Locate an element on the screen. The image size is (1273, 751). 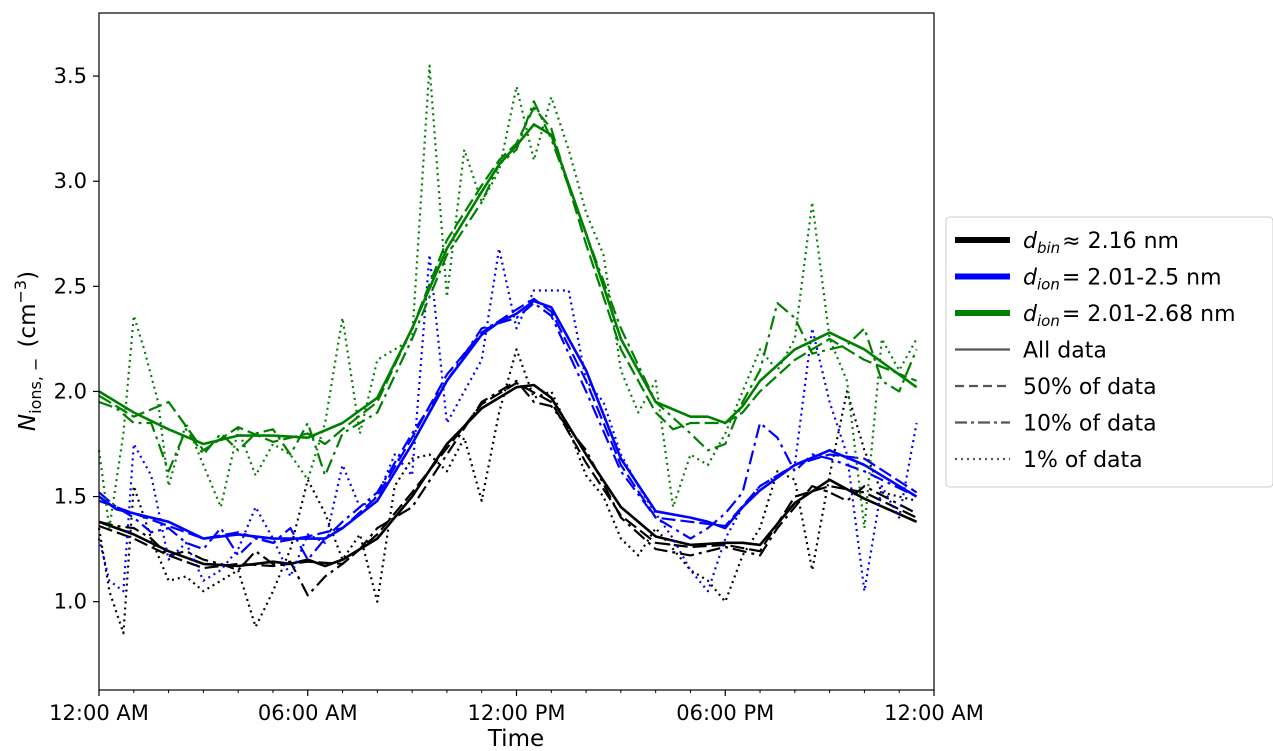
y-axis-label-subscript: ions, − is located at coordinates (35, 386).